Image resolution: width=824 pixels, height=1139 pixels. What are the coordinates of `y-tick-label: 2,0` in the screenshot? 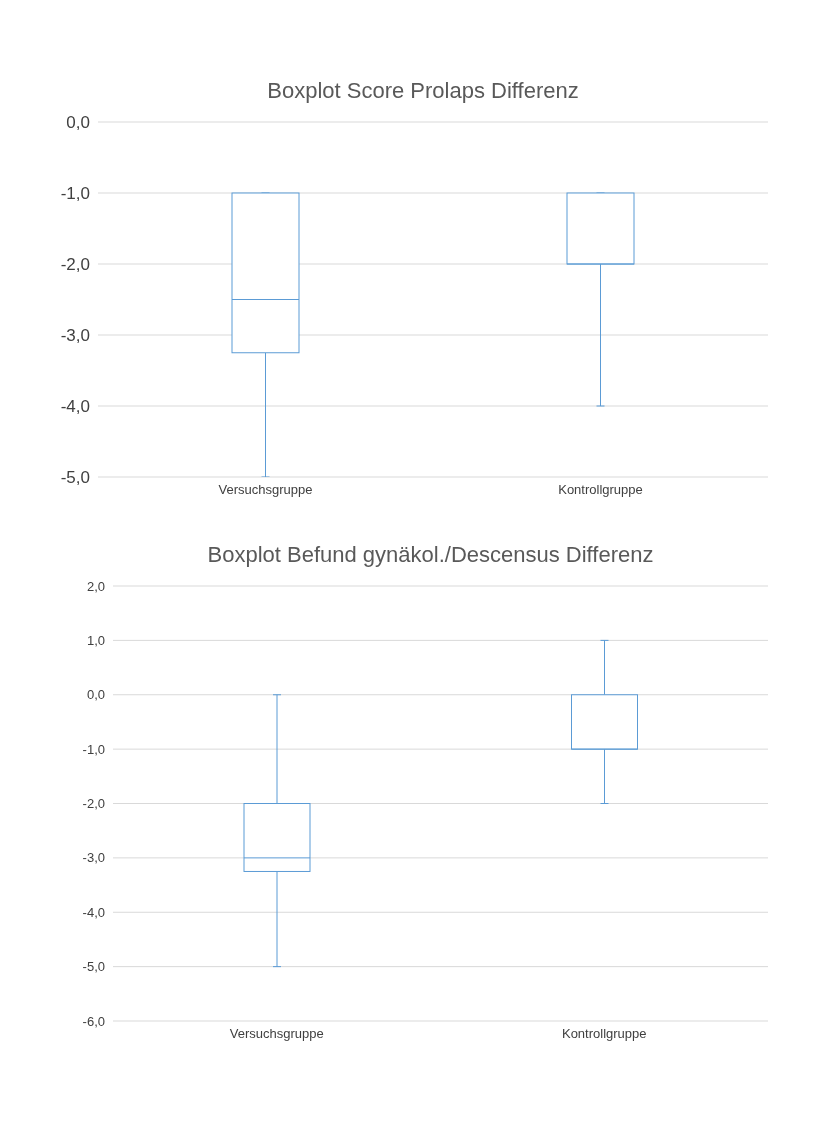 It's located at (95, 586).